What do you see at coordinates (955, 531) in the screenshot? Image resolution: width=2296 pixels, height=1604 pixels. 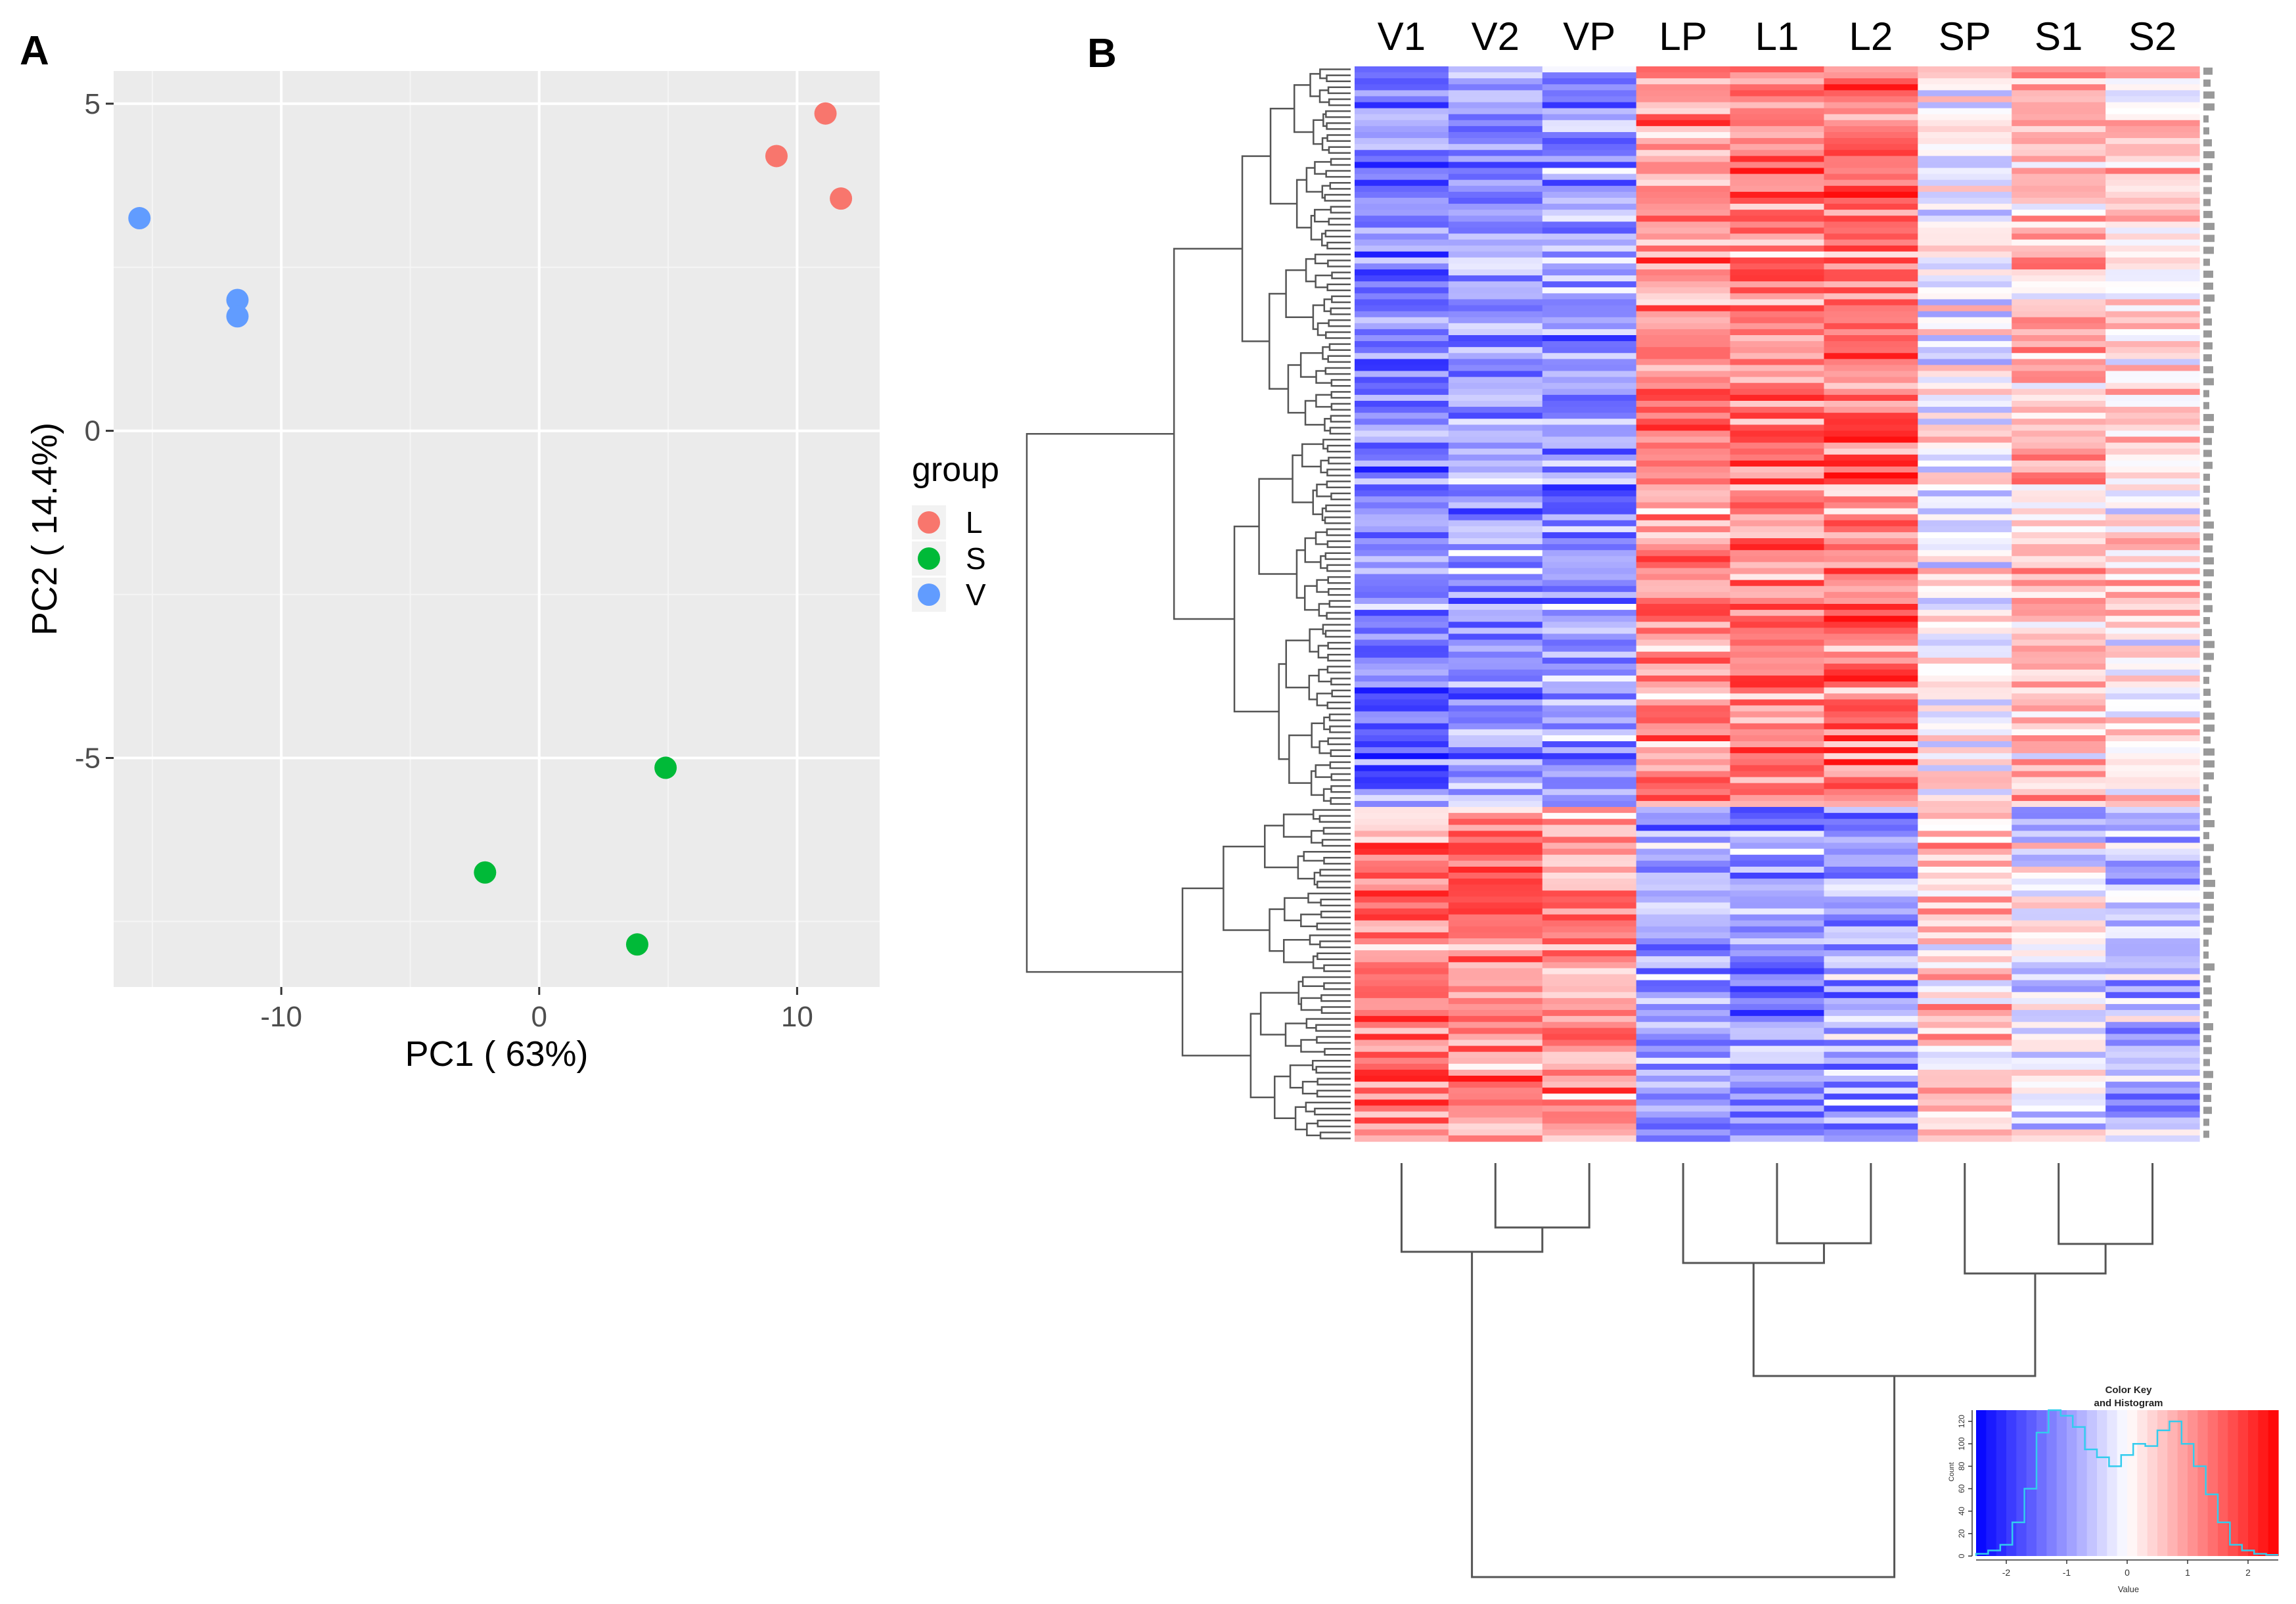 I see `pca-legend: group LSV` at bounding box center [955, 531].